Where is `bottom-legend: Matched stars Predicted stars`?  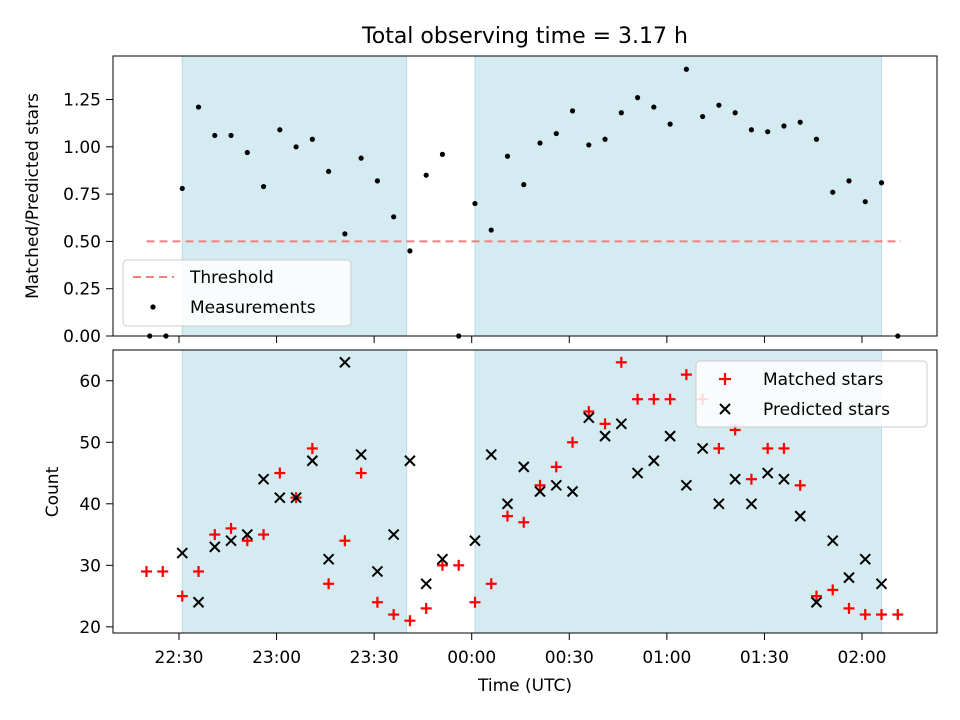
bottom-legend: Matched stars Predicted stars is located at coordinates (811, 394).